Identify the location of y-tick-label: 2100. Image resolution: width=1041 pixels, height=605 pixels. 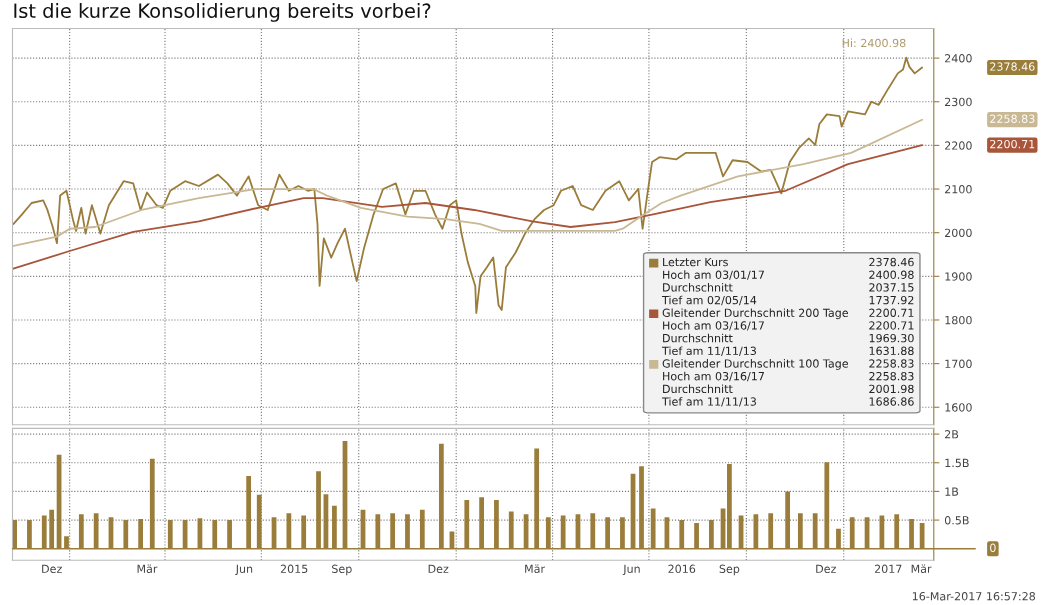
(958, 189).